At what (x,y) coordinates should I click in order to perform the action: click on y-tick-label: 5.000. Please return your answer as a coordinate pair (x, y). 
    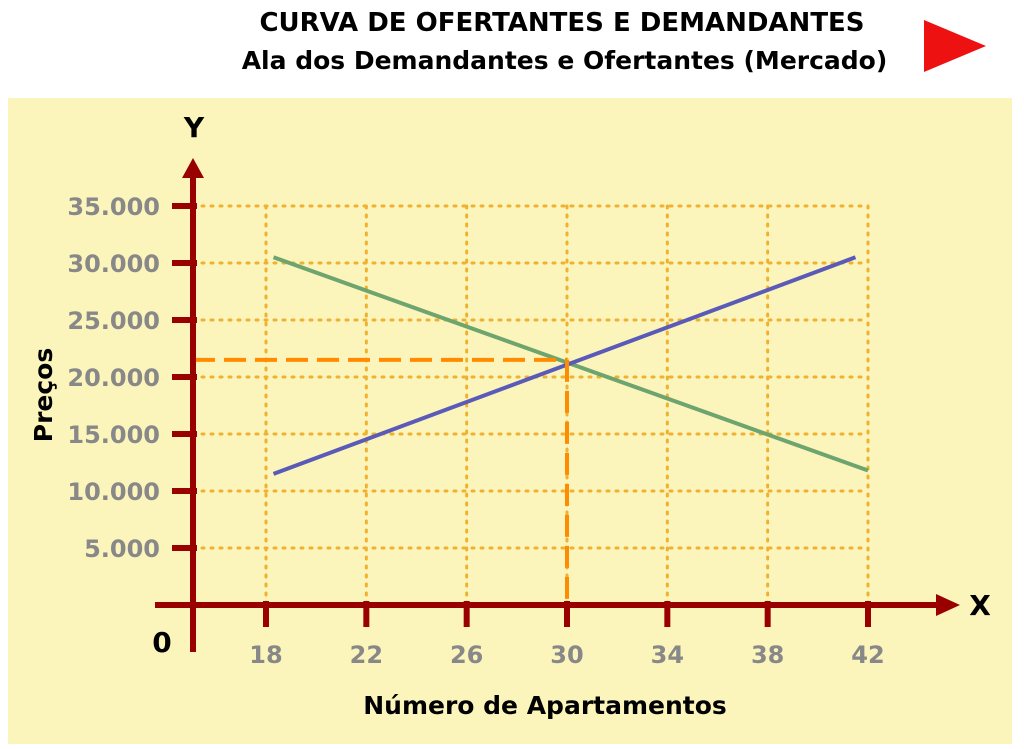
    Looking at the image, I should click on (122, 549).